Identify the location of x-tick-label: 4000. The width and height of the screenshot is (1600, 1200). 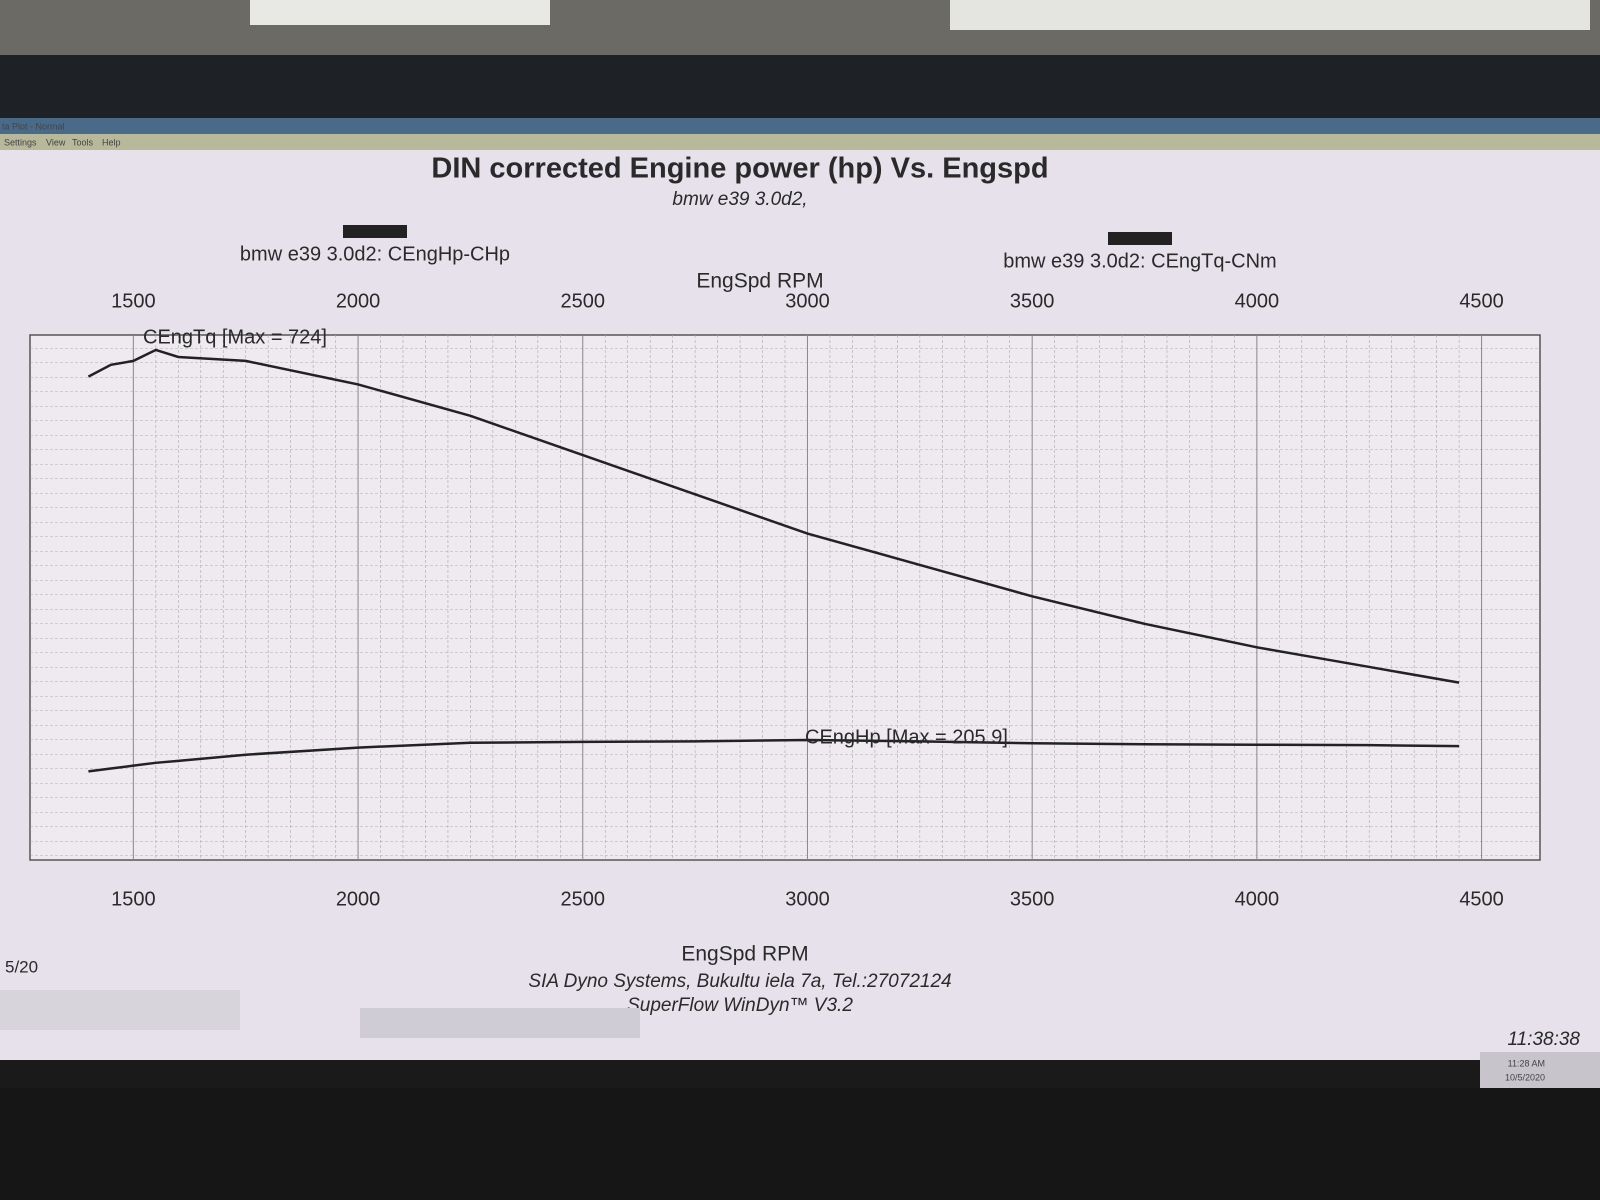
(1257, 899).